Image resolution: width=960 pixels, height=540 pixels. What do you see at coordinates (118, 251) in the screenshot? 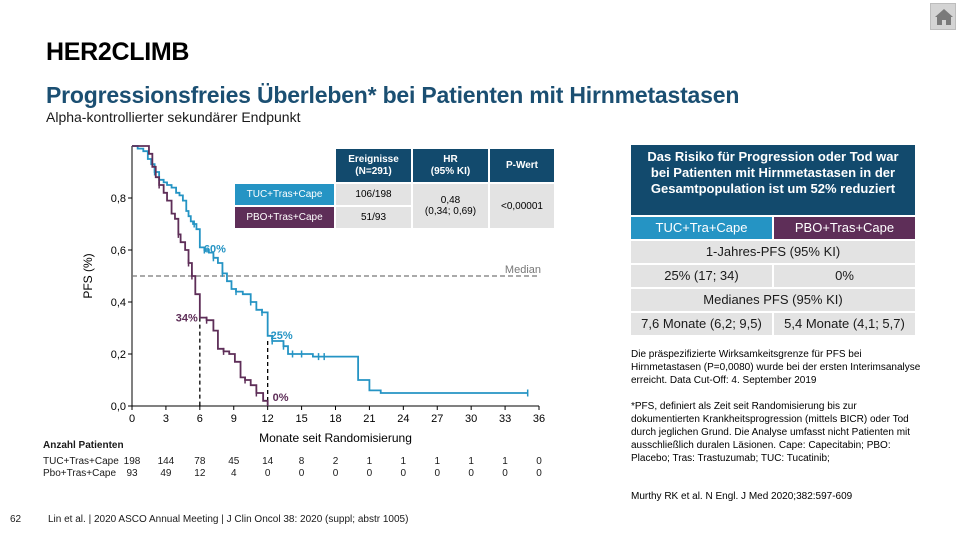
I see `y-tick-label: 0,6` at bounding box center [118, 251].